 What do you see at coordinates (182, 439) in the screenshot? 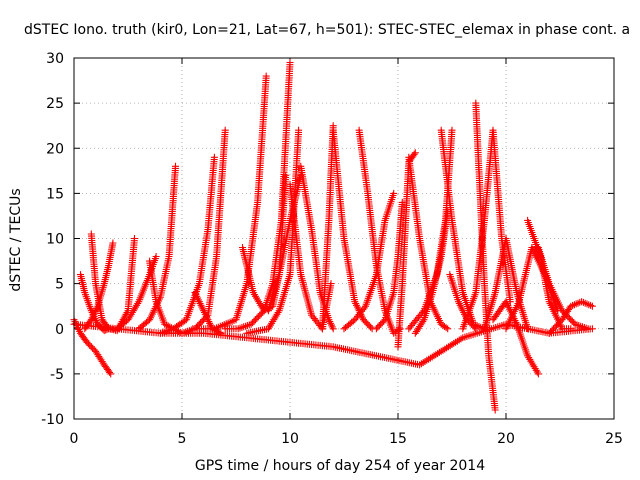
I see `x-tick-label: 5` at bounding box center [182, 439].